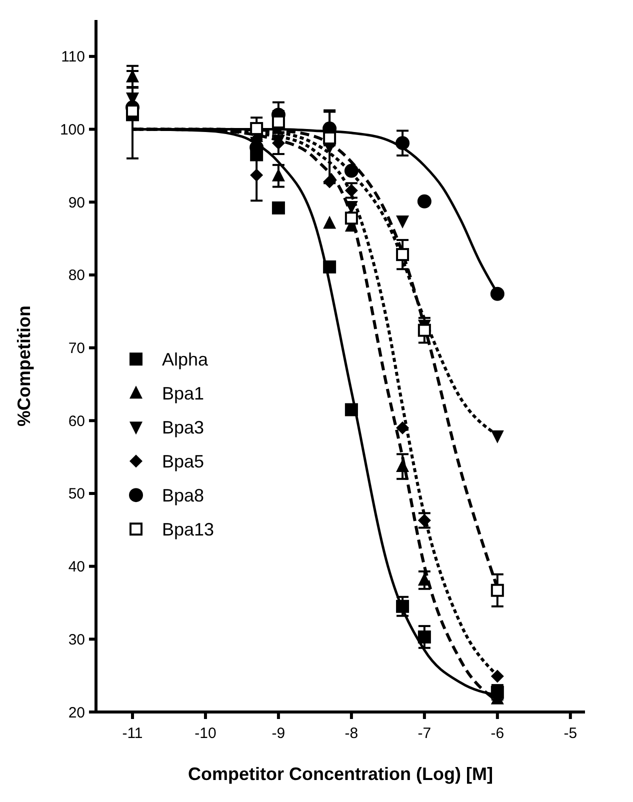  Describe the element at coordinates (279, 733) in the screenshot. I see `x-tick-label: -9` at that location.